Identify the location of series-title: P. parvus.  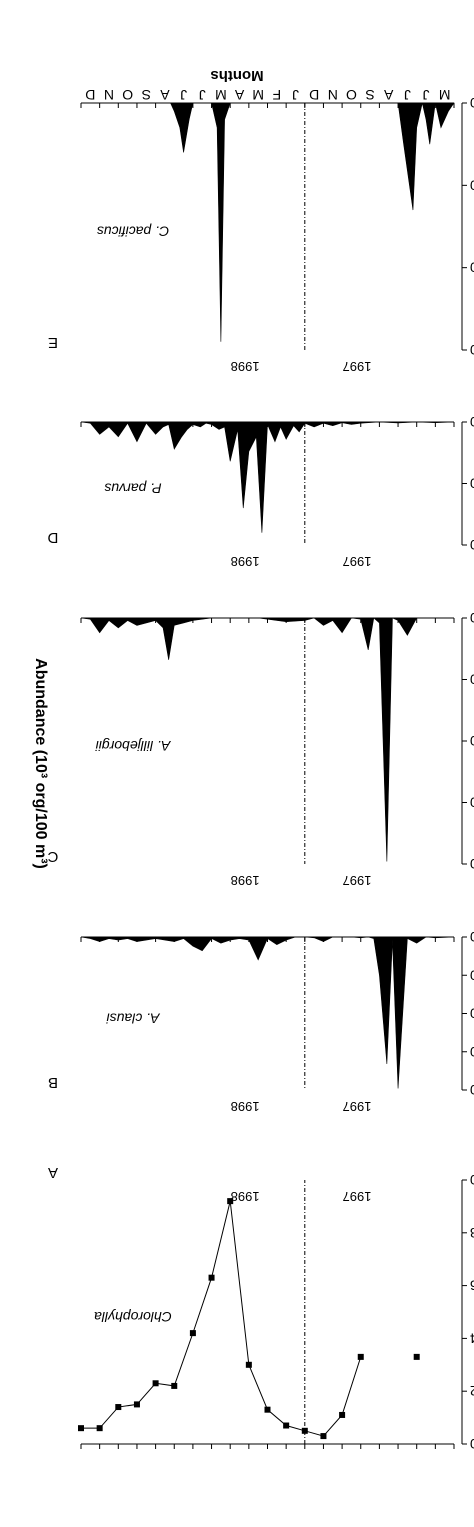
(132, 489).